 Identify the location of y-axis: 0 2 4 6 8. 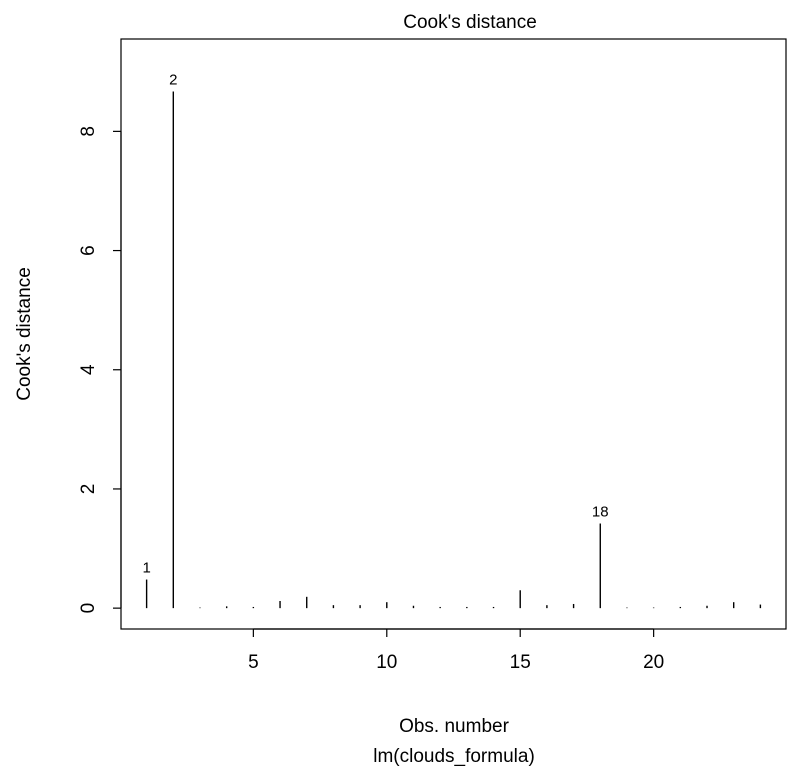
(100, 370).